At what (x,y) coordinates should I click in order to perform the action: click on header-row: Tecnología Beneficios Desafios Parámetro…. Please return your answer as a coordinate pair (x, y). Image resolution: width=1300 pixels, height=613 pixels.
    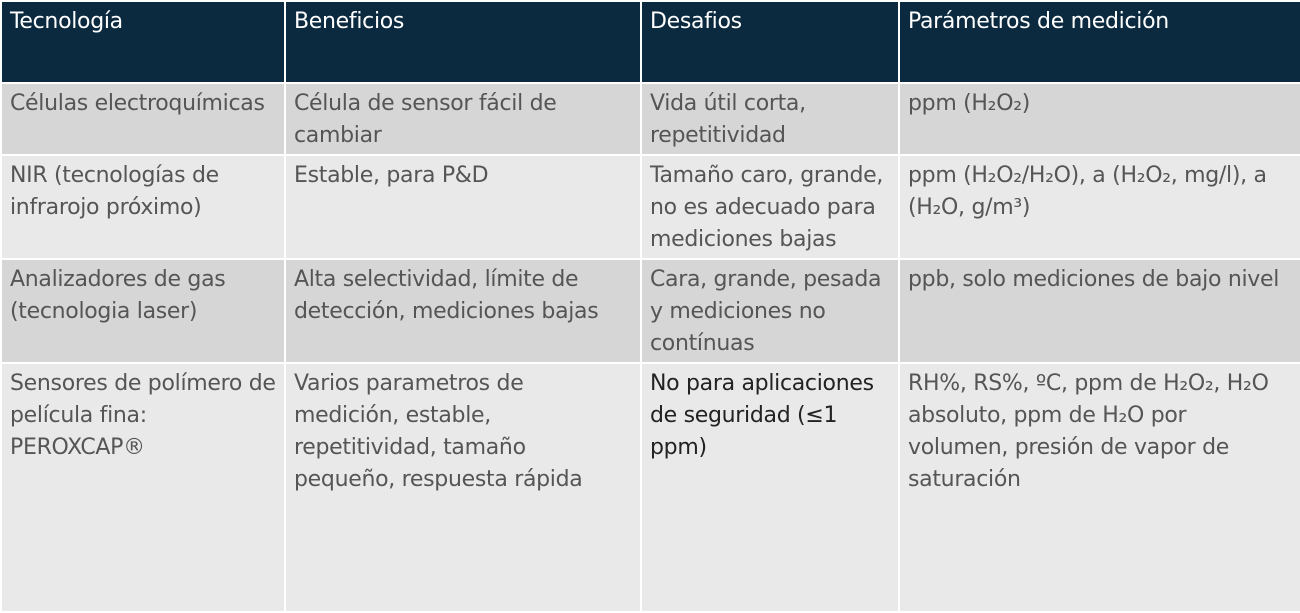
    Looking at the image, I should click on (650, 42).